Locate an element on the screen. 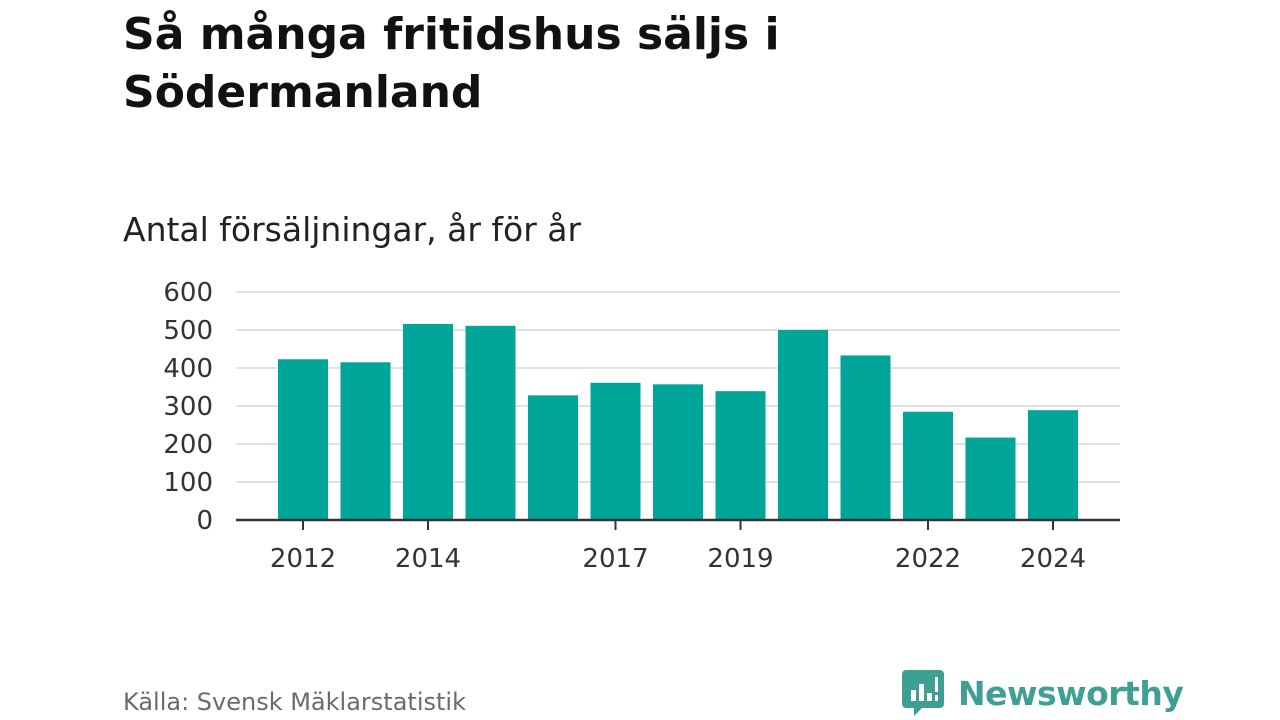  chart-subtitle: Antal försäljningar, år för år is located at coordinates (352, 229).